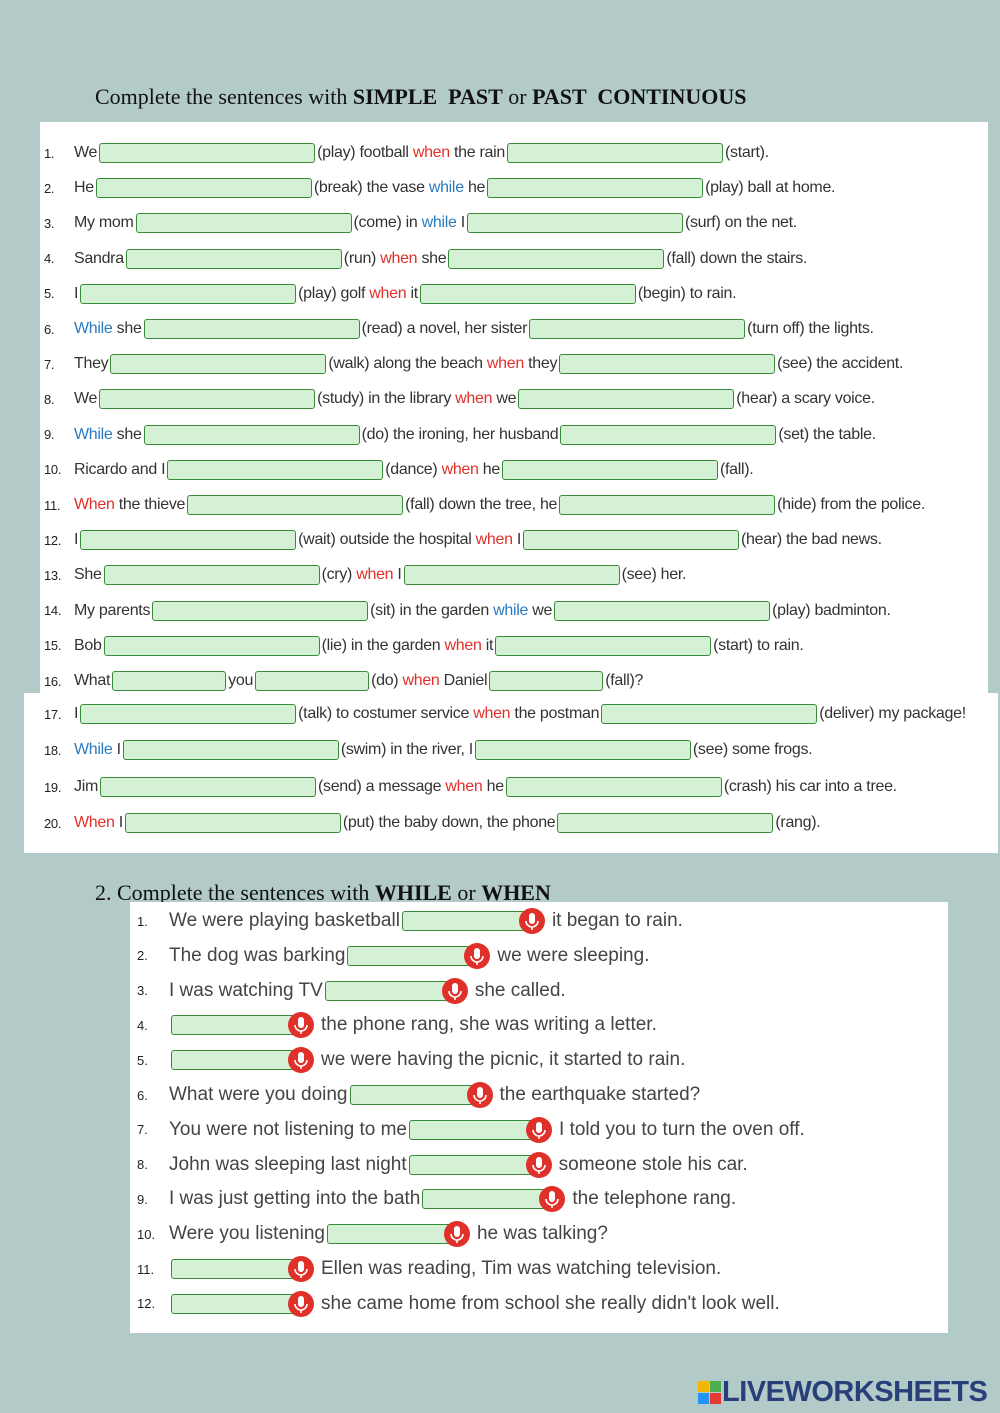  What do you see at coordinates (88, 575) in the screenshot?
I see `sentence-text: She` at bounding box center [88, 575].